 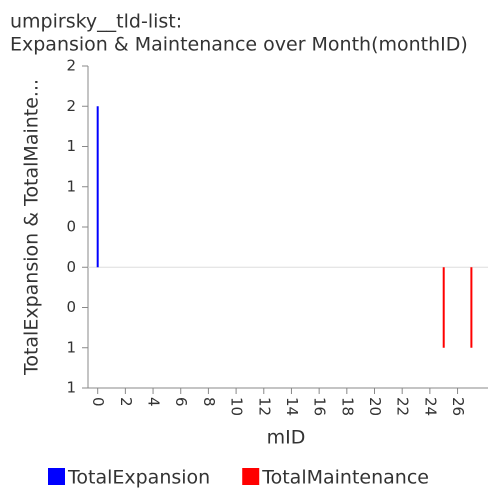 I want to click on legend-label: TotalExpansion, so click(x=138, y=478).